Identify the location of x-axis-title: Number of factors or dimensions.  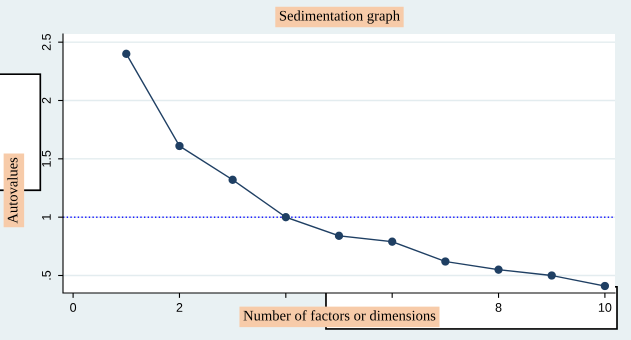
(340, 315).